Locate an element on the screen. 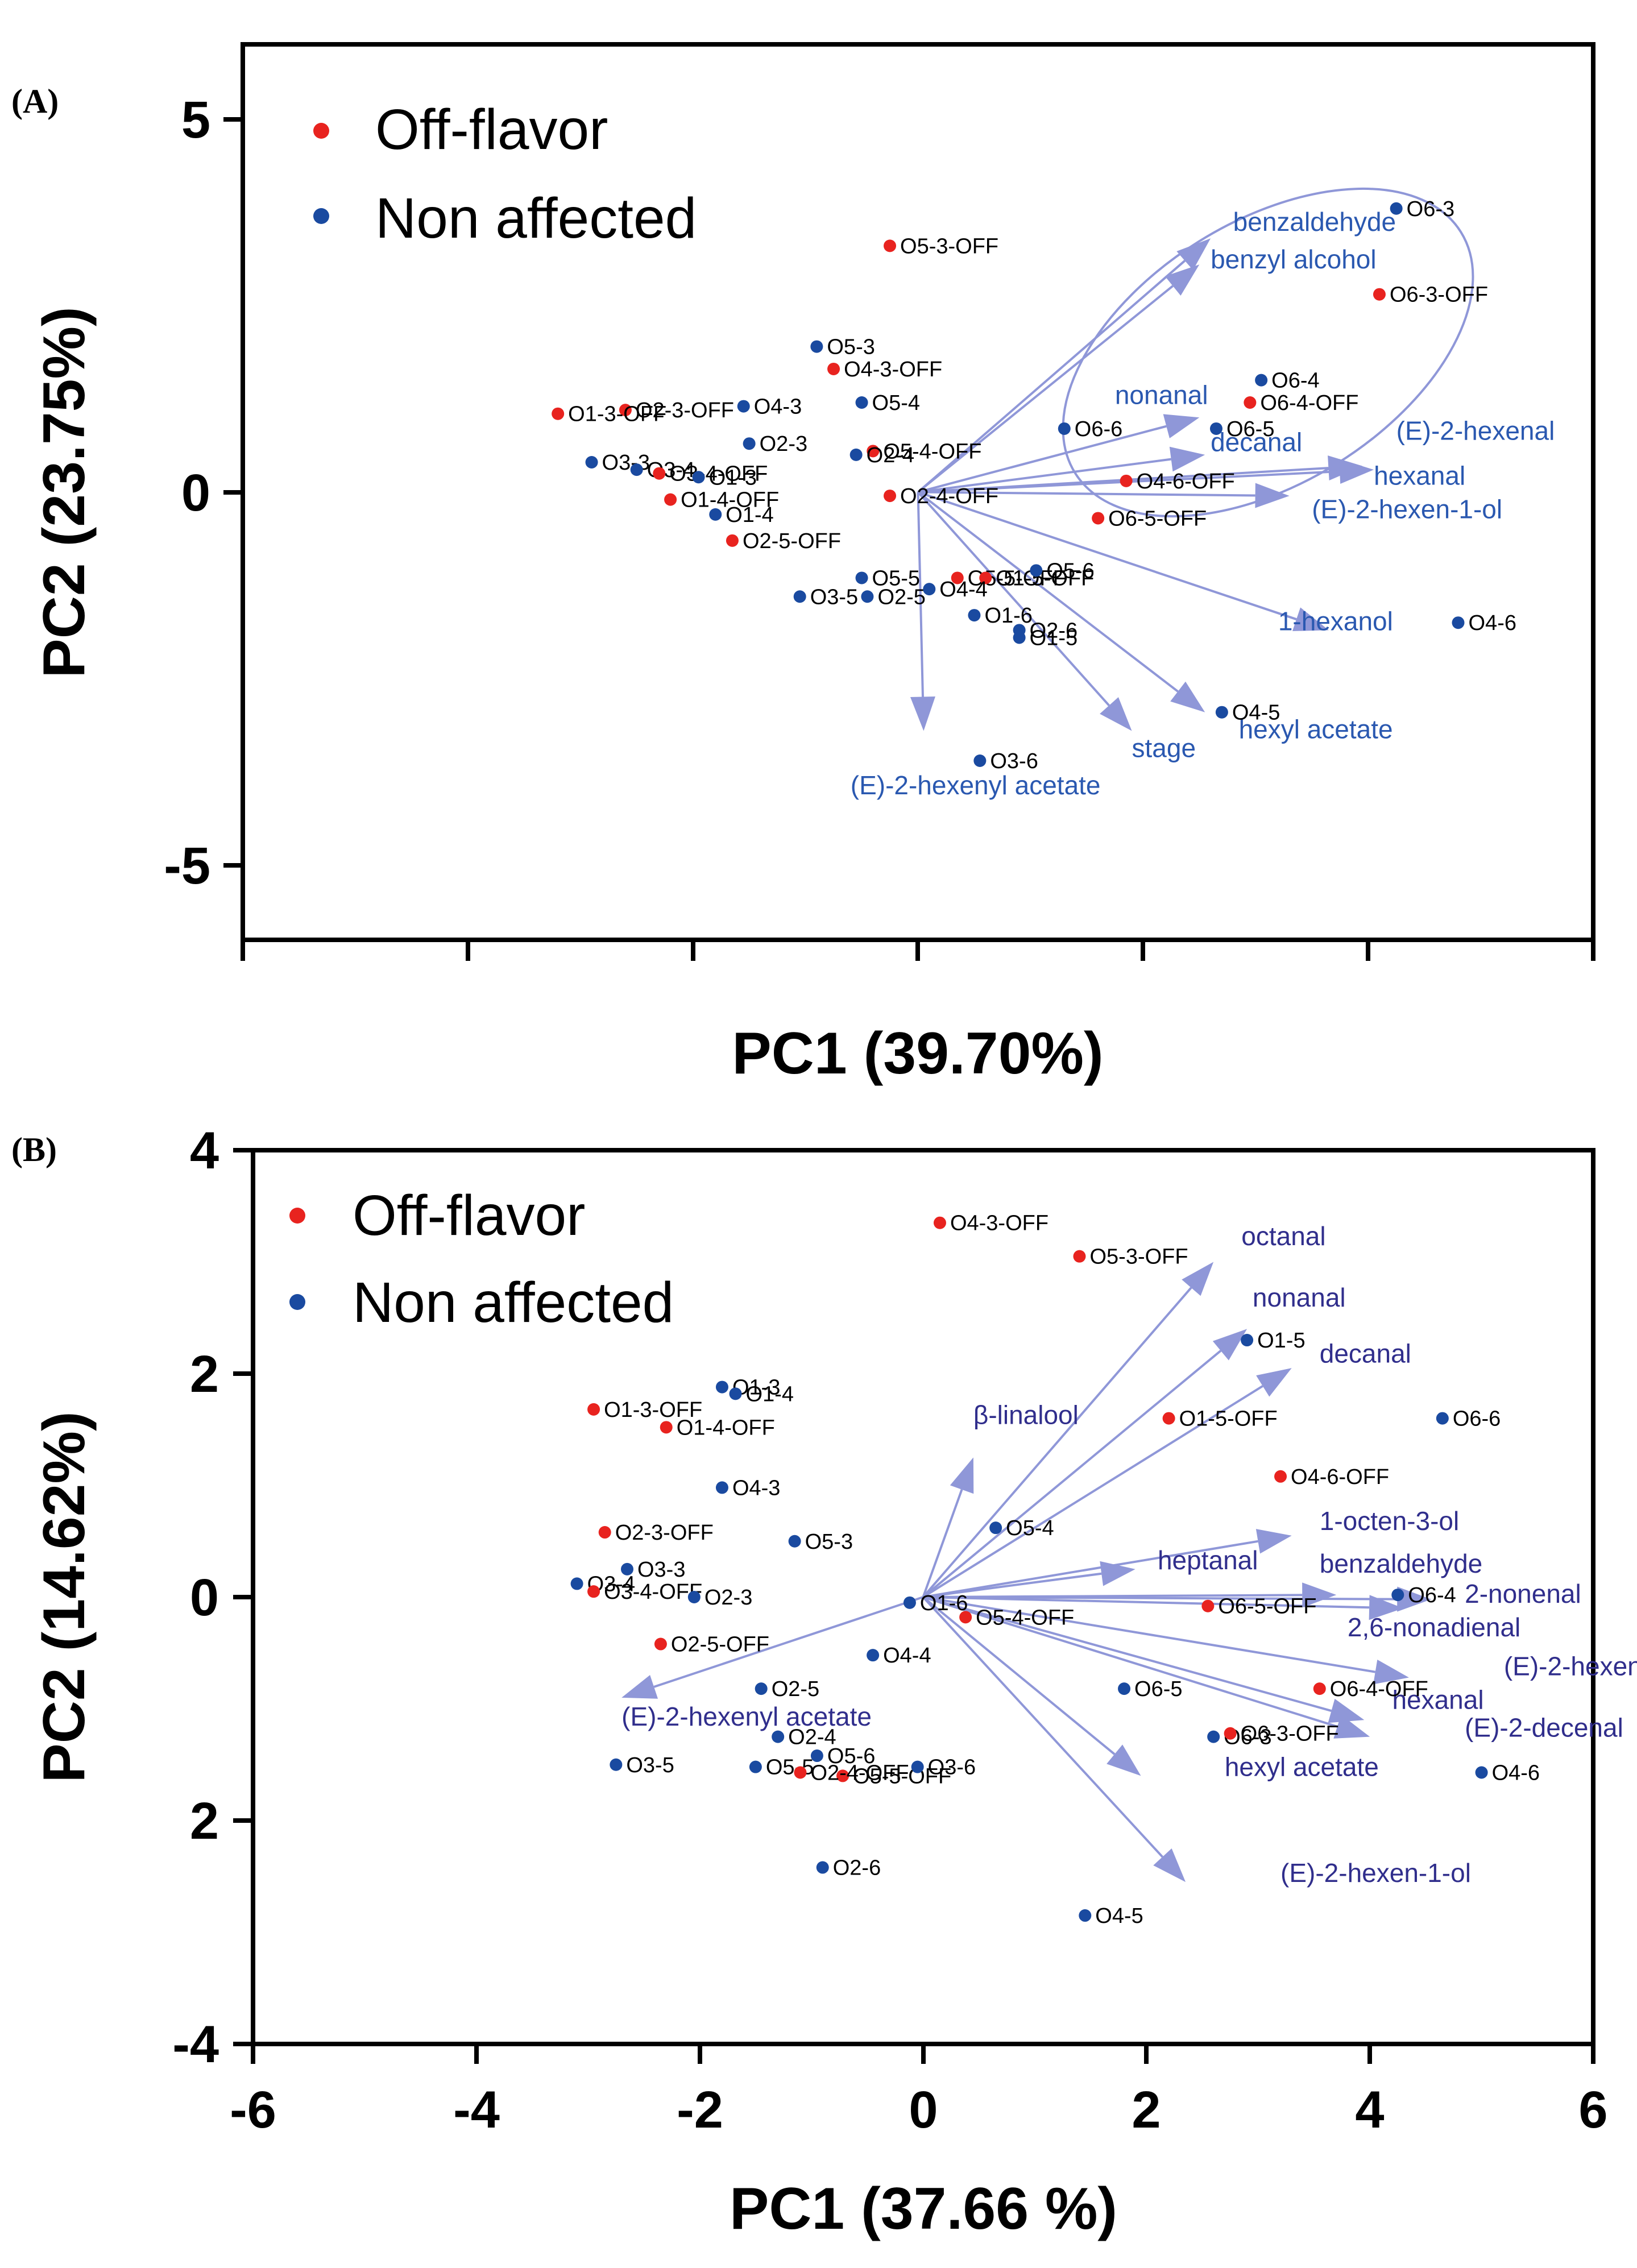 The width and height of the screenshot is (1637, 2268). panel-a-vector-line-benzyl-alcohol is located at coordinates (1046, 389).